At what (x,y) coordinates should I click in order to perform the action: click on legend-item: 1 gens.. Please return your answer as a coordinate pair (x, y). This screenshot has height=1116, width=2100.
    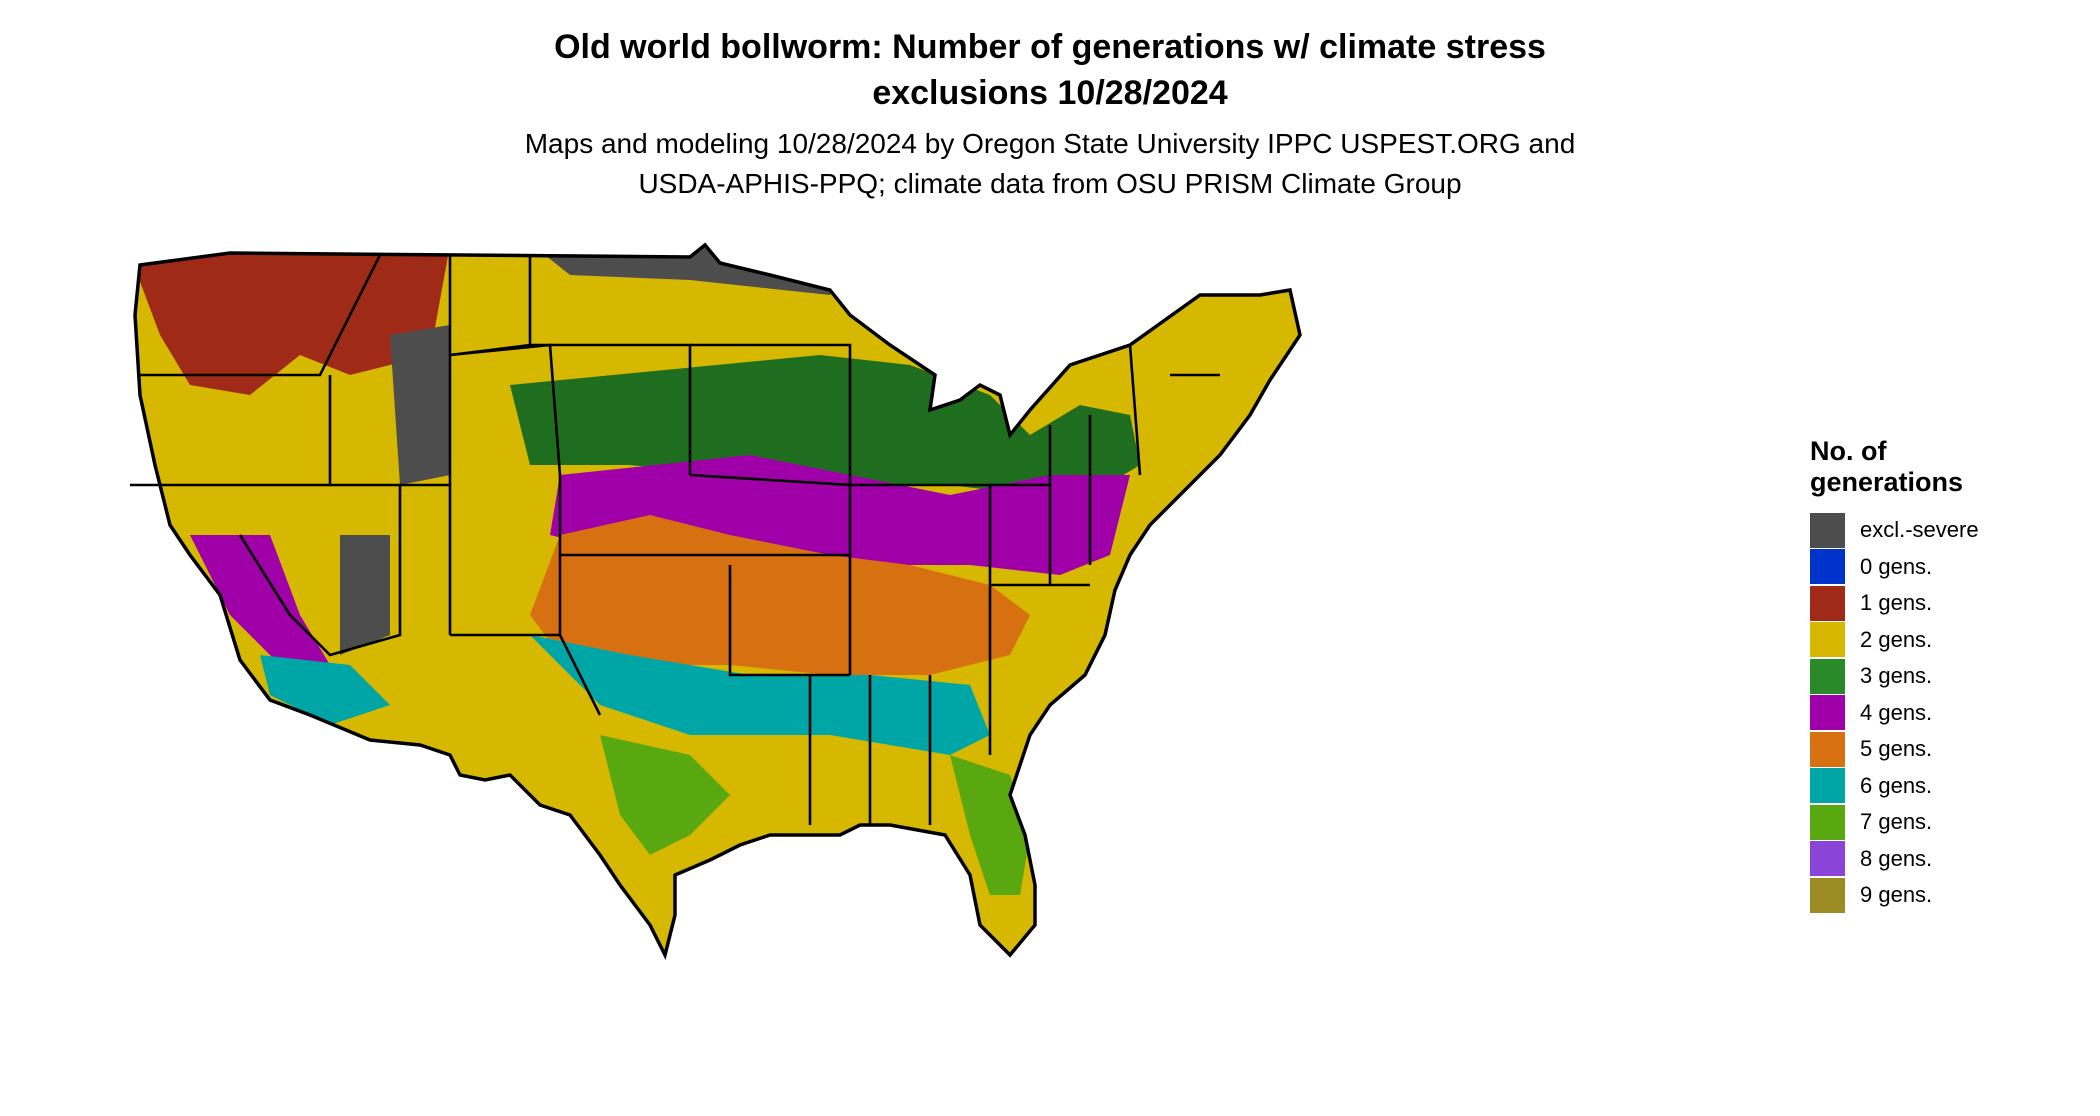
    Looking at the image, I should click on (1940, 603).